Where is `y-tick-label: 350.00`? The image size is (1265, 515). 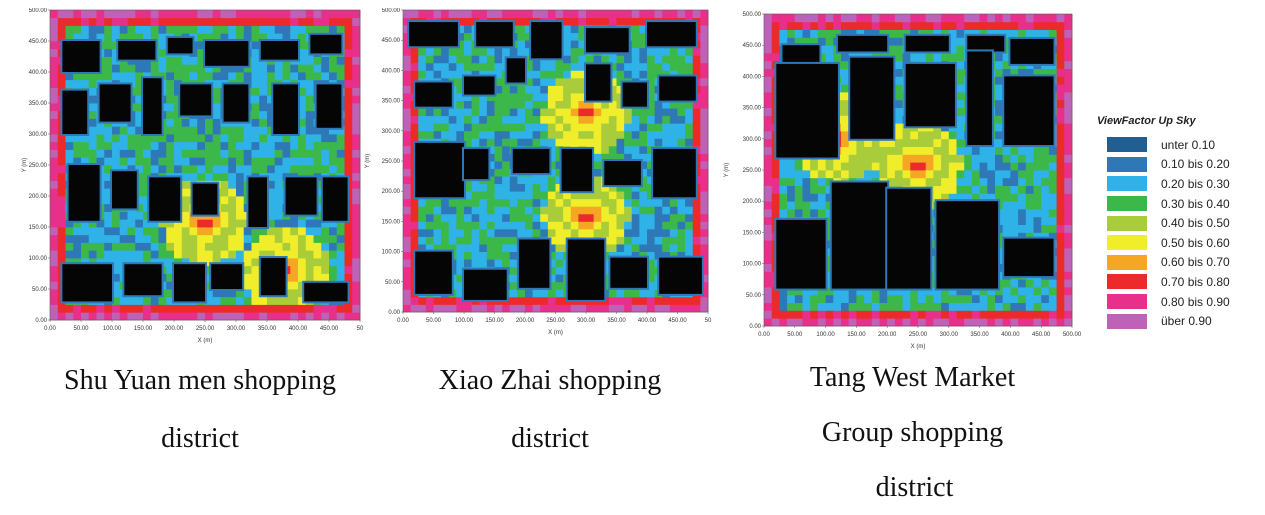 y-tick-label: 350.00 is located at coordinates (391, 102).